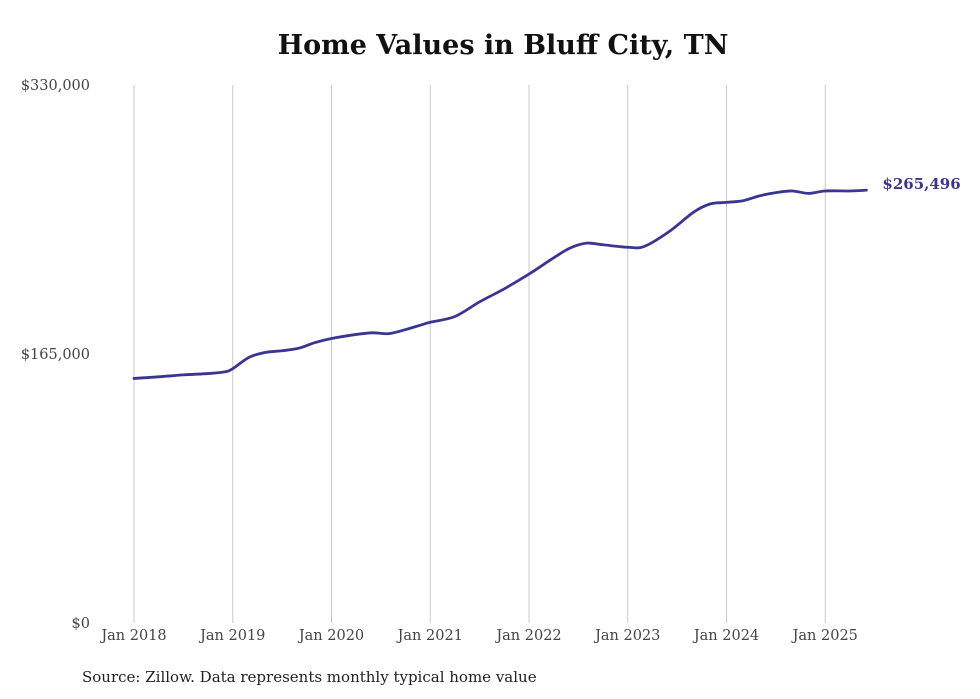 The width and height of the screenshot is (980, 699). Describe the element at coordinates (429, 636) in the screenshot. I see `x-tick-label: Jan 2021` at that location.